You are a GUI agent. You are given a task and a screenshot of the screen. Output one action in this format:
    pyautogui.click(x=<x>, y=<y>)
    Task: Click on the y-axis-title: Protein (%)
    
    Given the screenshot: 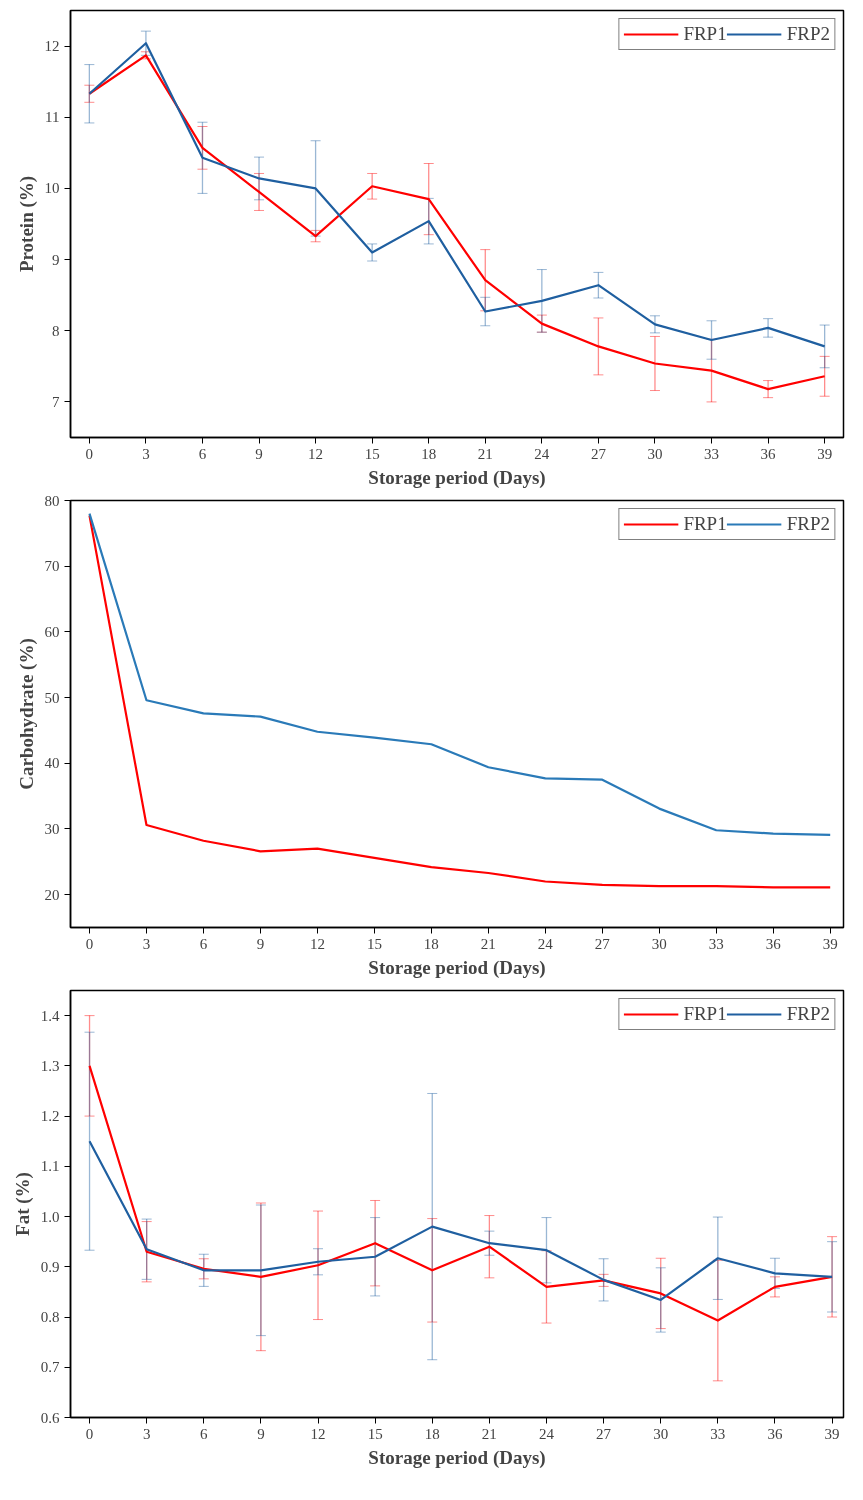 What is the action you would take?
    pyautogui.click(x=26, y=224)
    